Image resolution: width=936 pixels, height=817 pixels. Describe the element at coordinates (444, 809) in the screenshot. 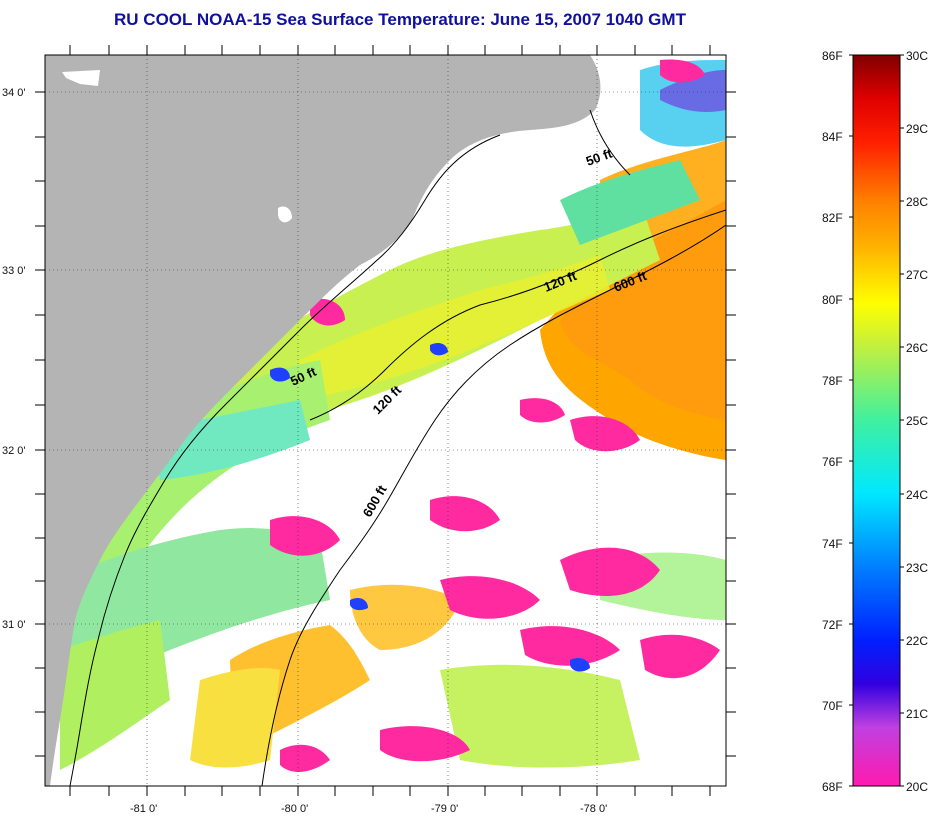

I see `lon-label-79: -79 0'` at that location.